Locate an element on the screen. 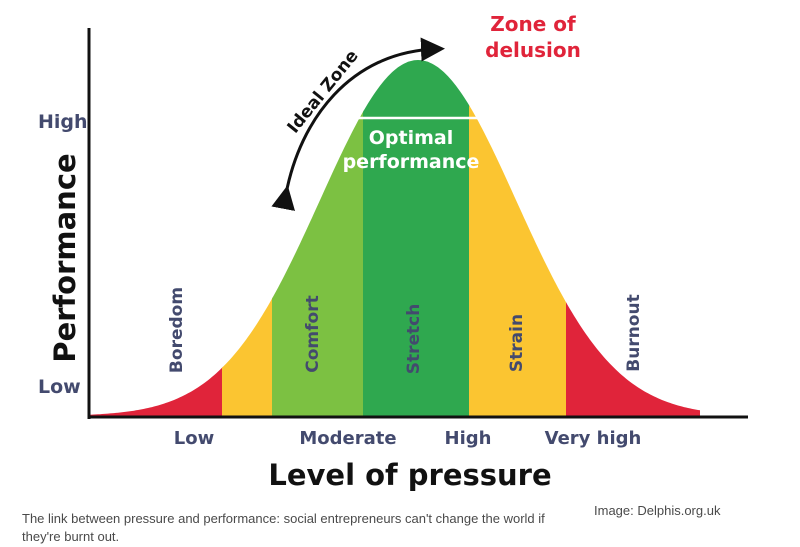  optimal-label-line2: performance is located at coordinates (411, 162).